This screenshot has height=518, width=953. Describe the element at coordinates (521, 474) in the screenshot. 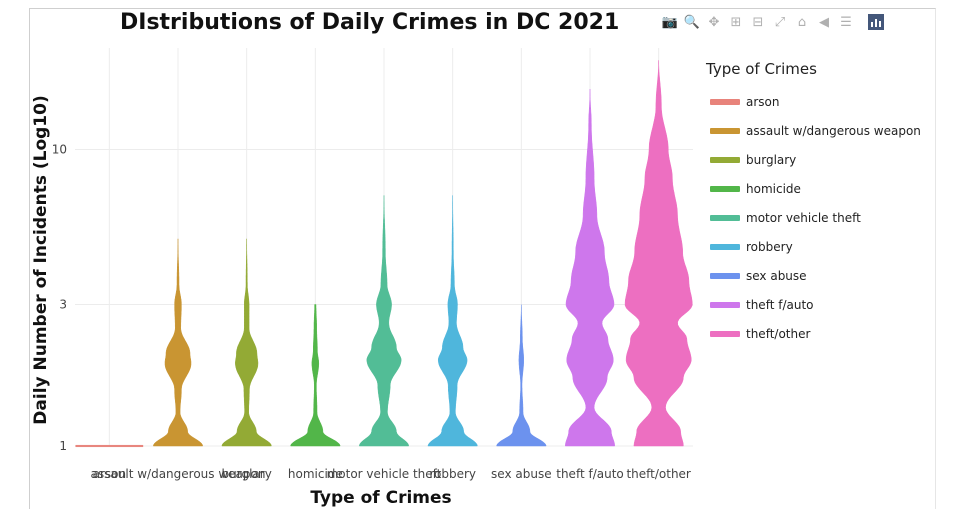

I see `x-tick-label: sex abuse` at that location.